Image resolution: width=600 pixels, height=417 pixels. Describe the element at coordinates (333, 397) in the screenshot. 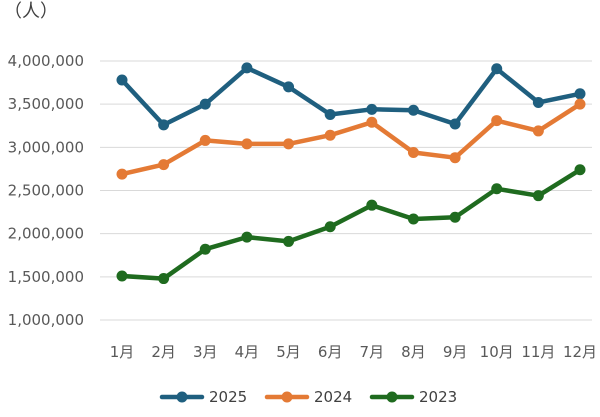

I see `legend-label: 2024` at that location.